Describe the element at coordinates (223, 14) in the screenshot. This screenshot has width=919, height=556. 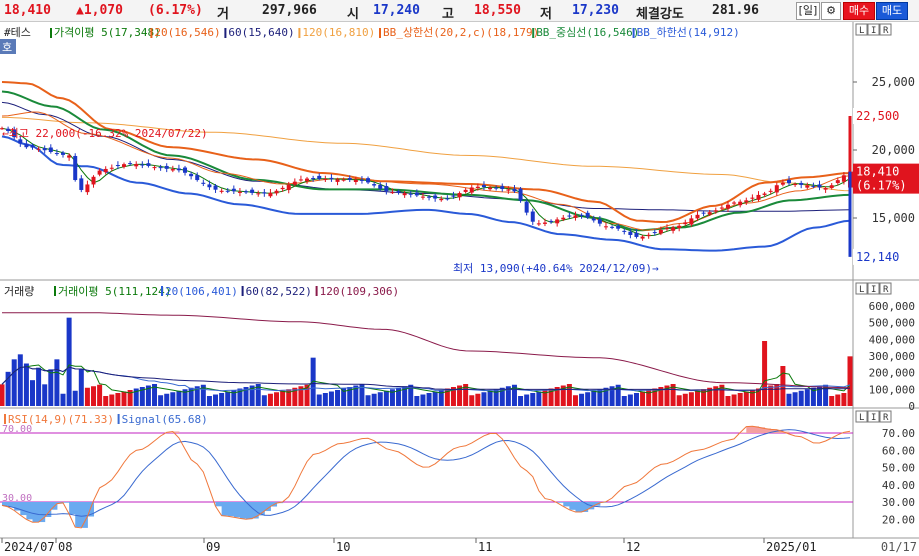
I see `volume-label: 거` at that location.